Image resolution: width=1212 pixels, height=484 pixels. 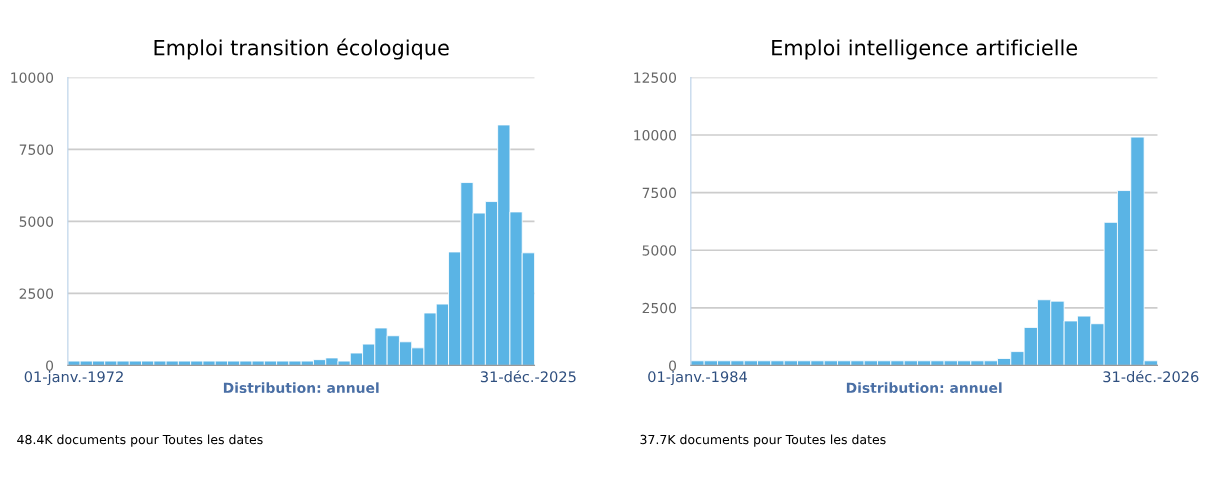 What do you see at coordinates (140, 440) in the screenshot?
I see `text: 48.4K documents pour Toutes les dates` at bounding box center [140, 440].